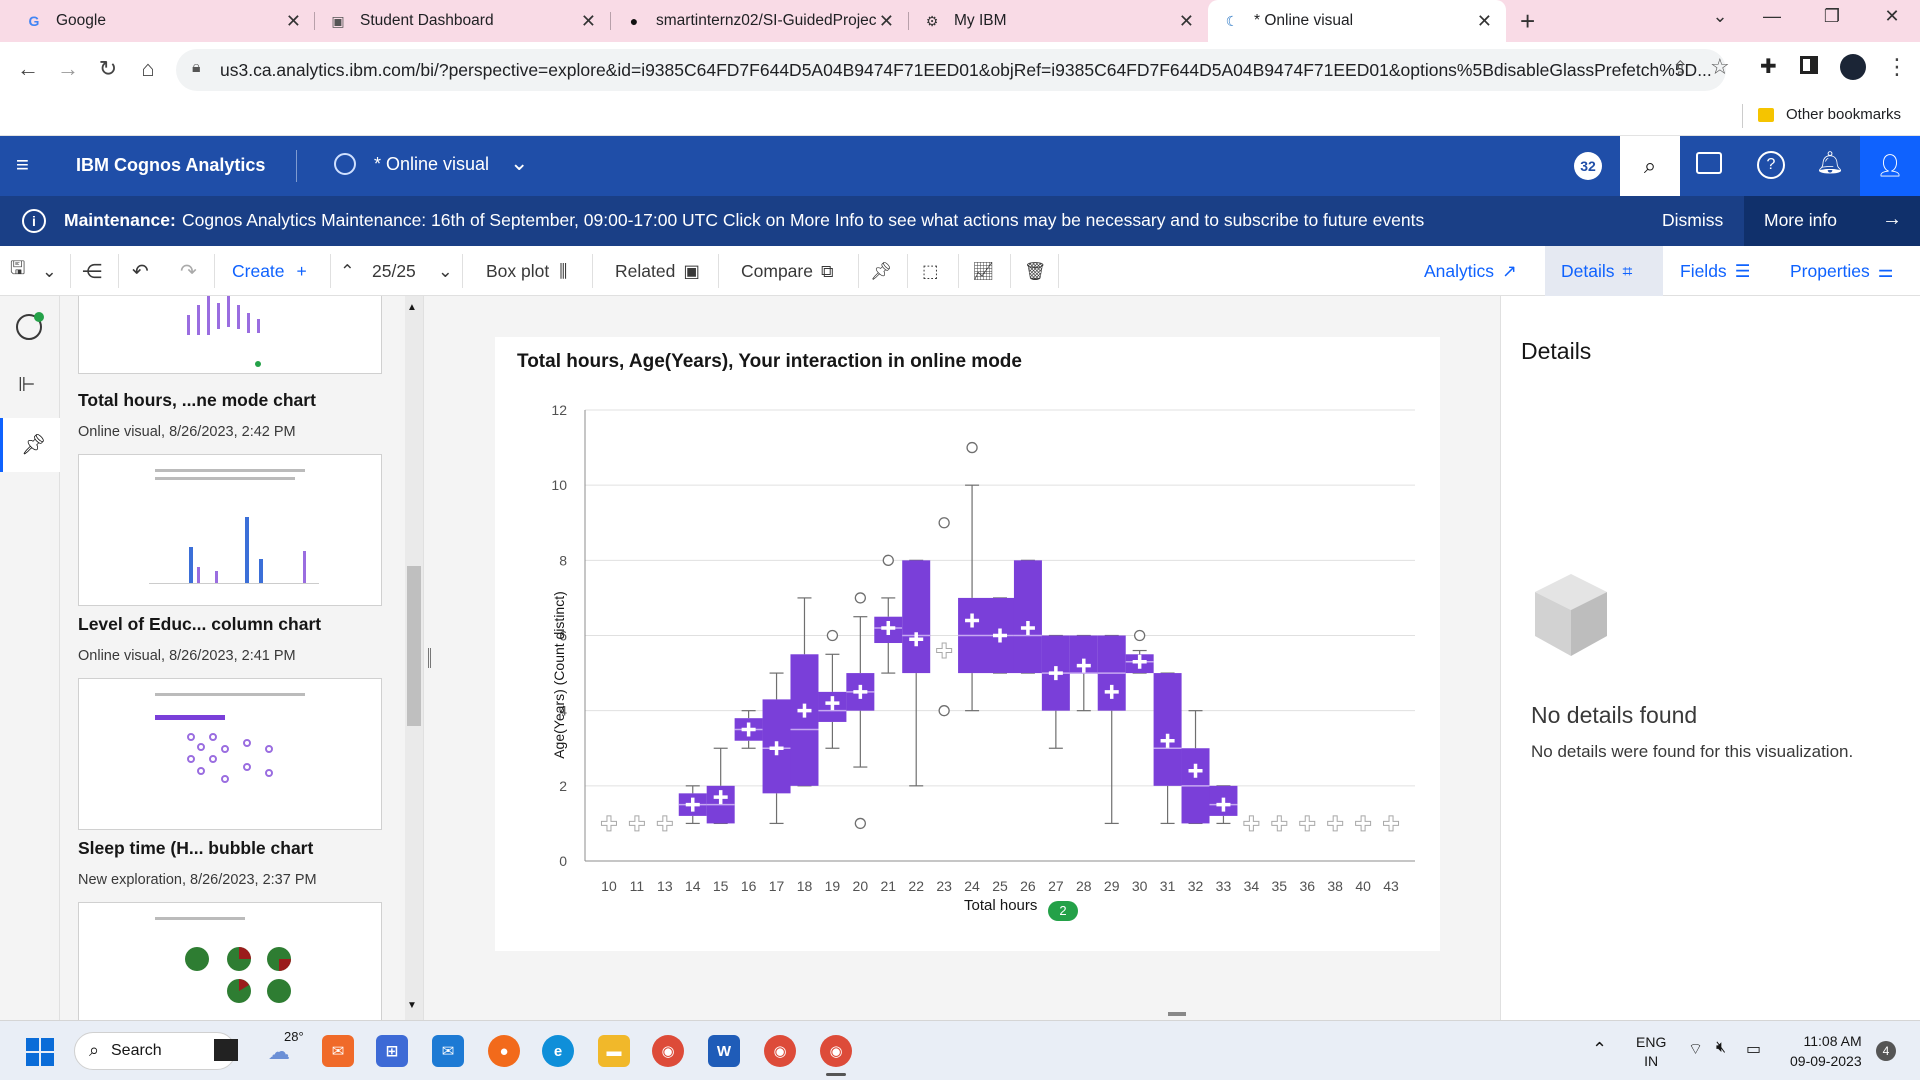 This screenshot has width=1920, height=1080. I want to click on search-icon: ⌕, so click(1650, 166).